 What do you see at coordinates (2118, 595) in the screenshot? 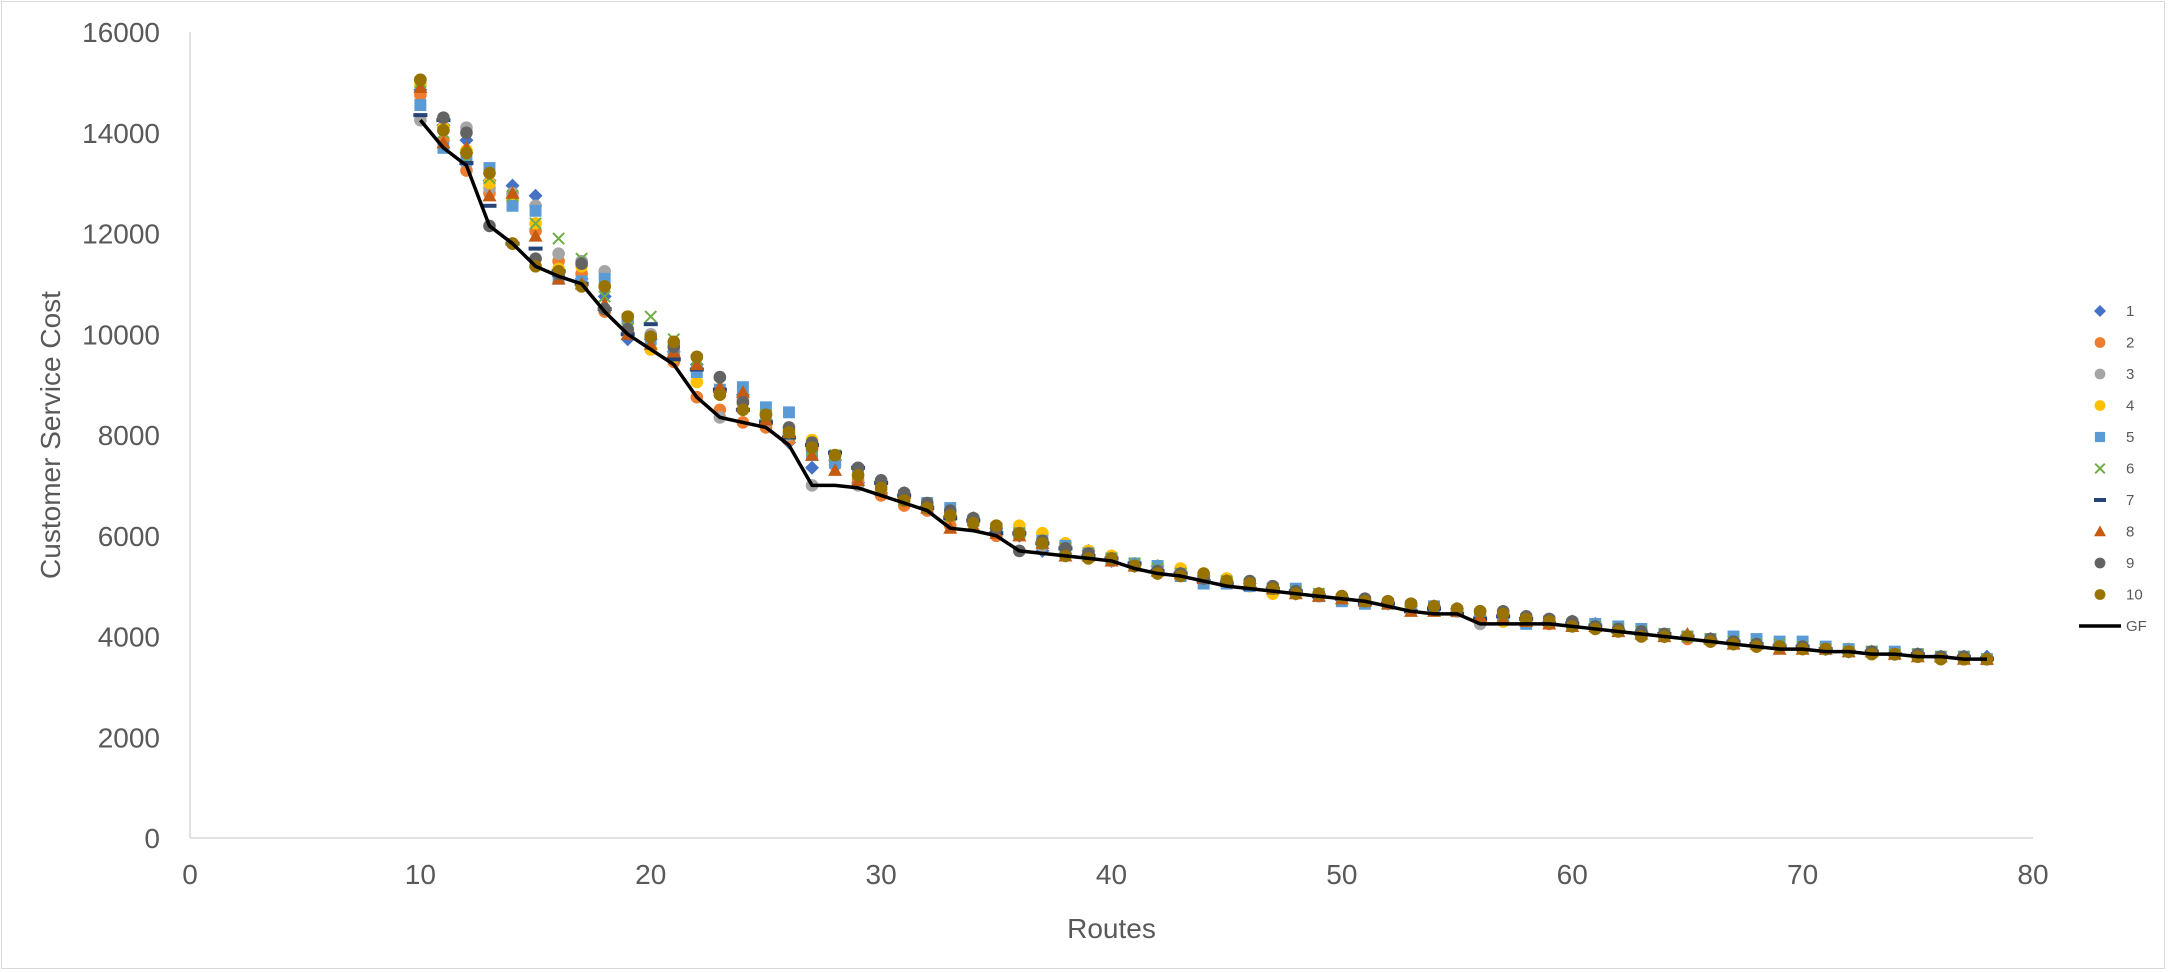
I see `legend-item: 10` at bounding box center [2118, 595].